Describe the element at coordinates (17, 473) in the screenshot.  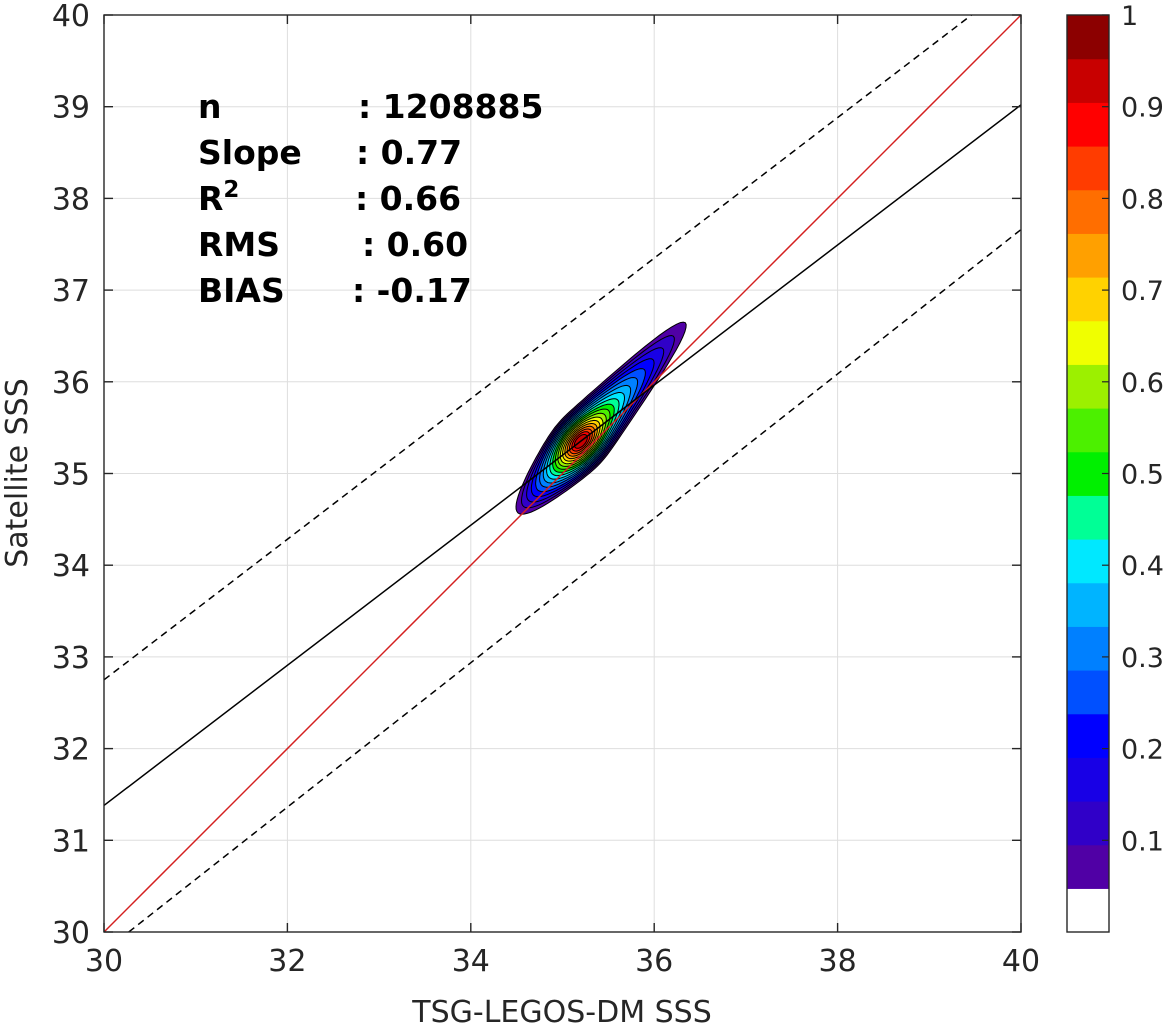
I see `y-axis-label: Satellite SSS` at that location.